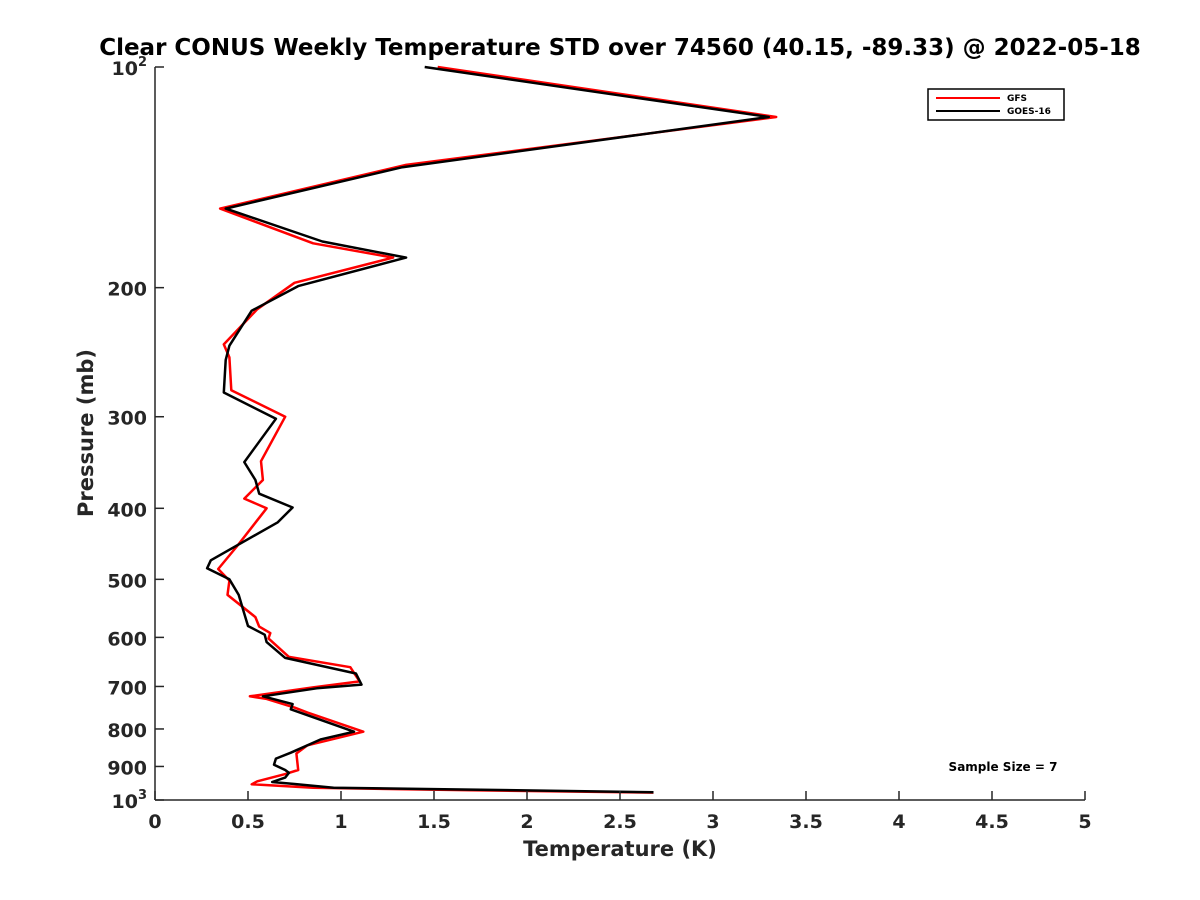  I want to click on y-tick-label: 400, so click(127, 510).